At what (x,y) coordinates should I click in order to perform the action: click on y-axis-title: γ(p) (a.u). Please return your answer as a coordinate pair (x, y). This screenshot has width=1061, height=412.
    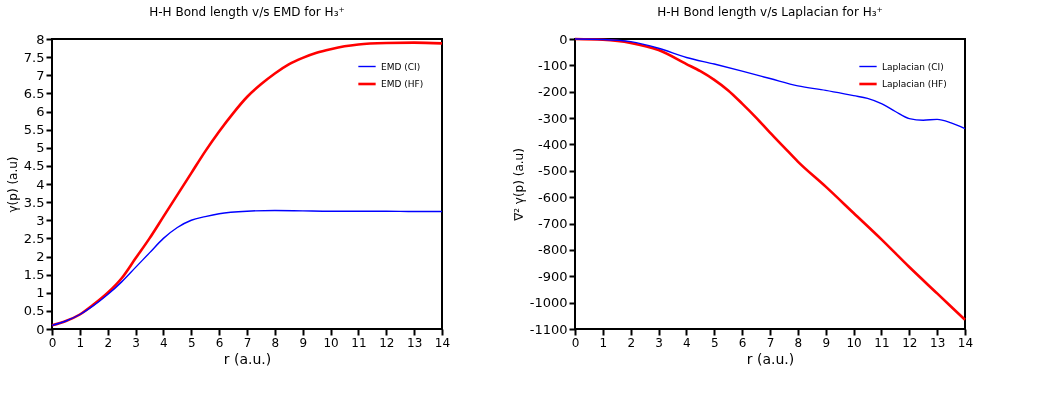
    Looking at the image, I should click on (12, 184).